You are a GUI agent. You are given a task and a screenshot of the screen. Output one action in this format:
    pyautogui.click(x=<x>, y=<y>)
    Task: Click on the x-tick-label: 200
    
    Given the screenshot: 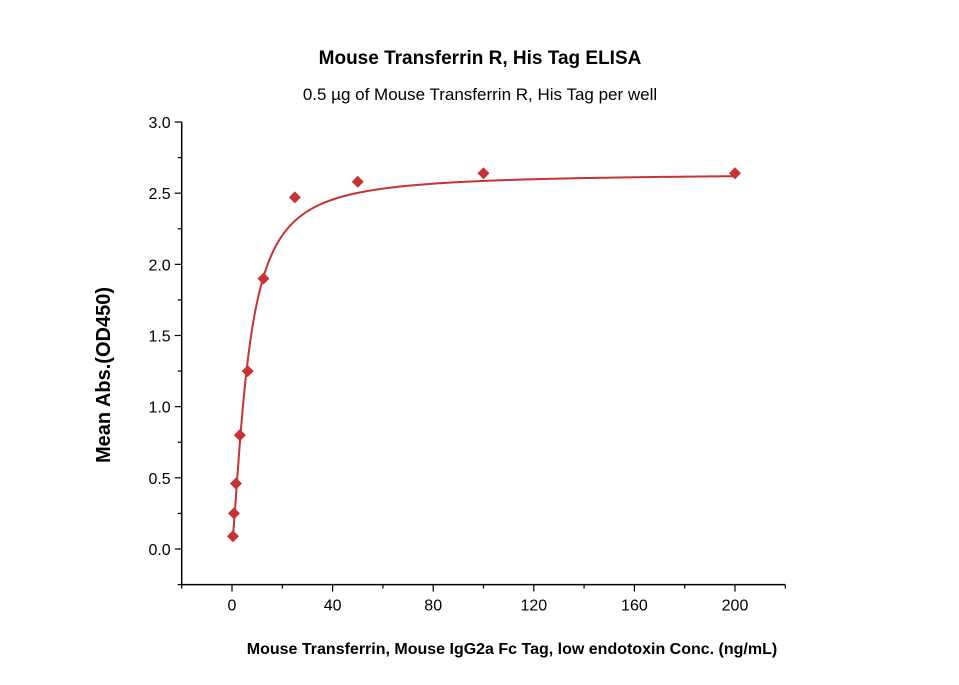 What is the action you would take?
    pyautogui.click(x=735, y=606)
    